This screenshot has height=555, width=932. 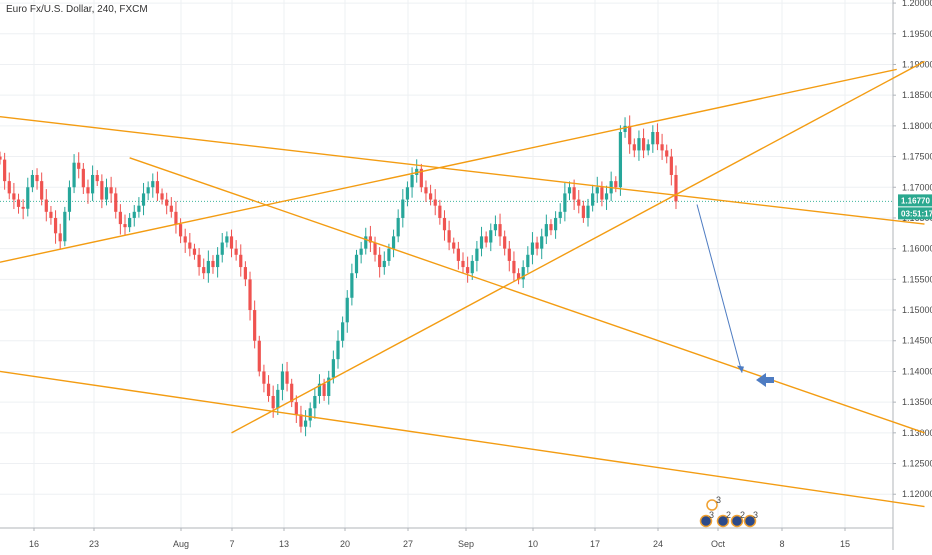 I want to click on y-tick-label: 1.18000, so click(x=917, y=126).